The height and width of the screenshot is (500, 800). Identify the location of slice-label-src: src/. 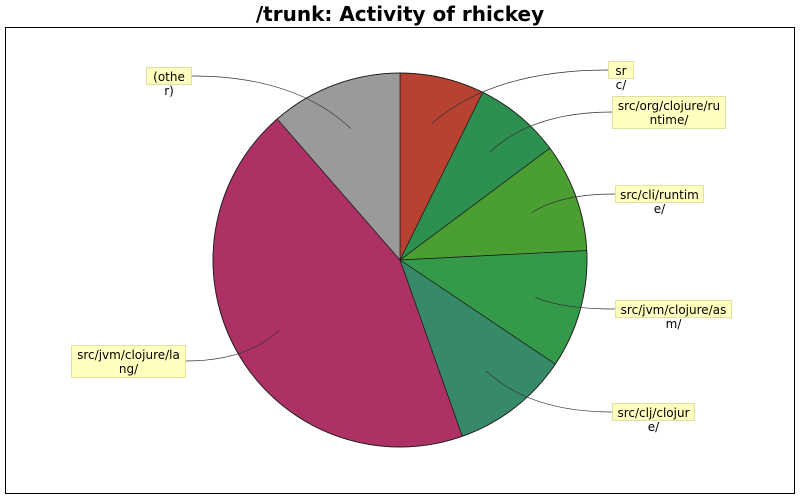
(621, 76).